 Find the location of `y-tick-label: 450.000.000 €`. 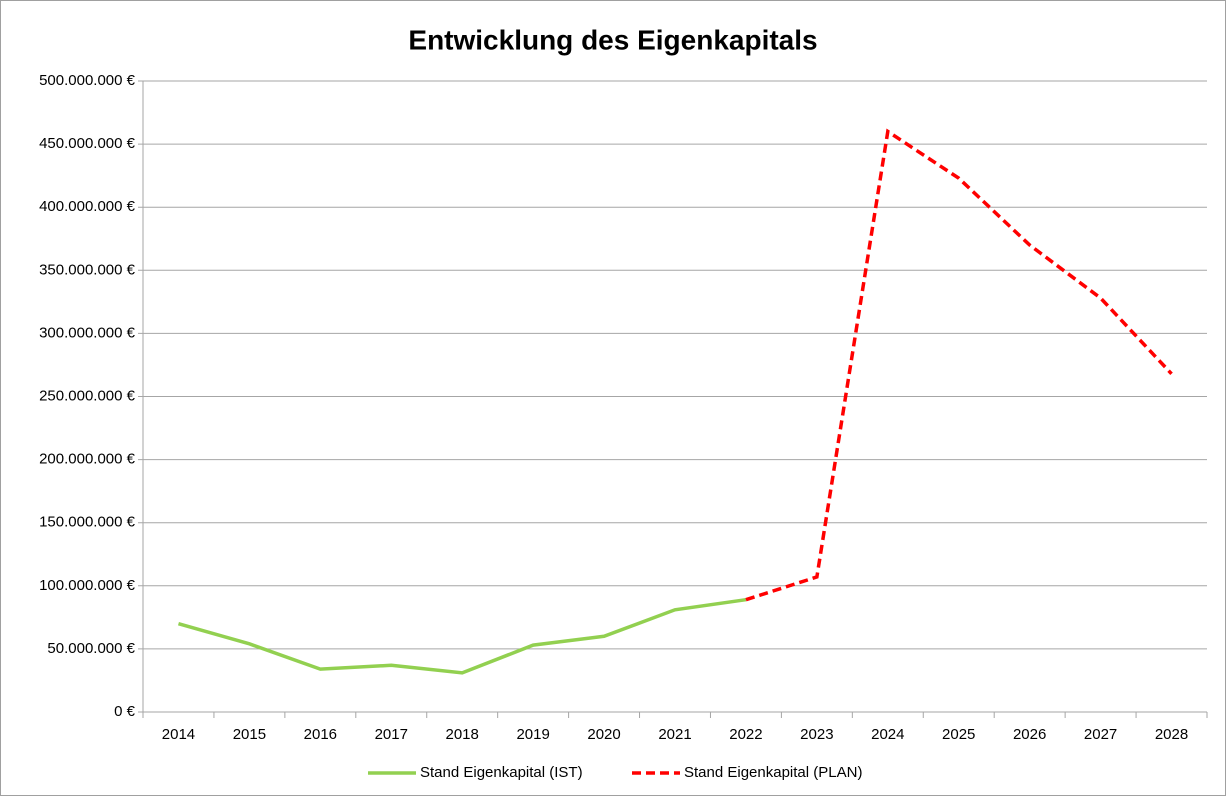

y-tick-label: 450.000.000 € is located at coordinates (87, 143).